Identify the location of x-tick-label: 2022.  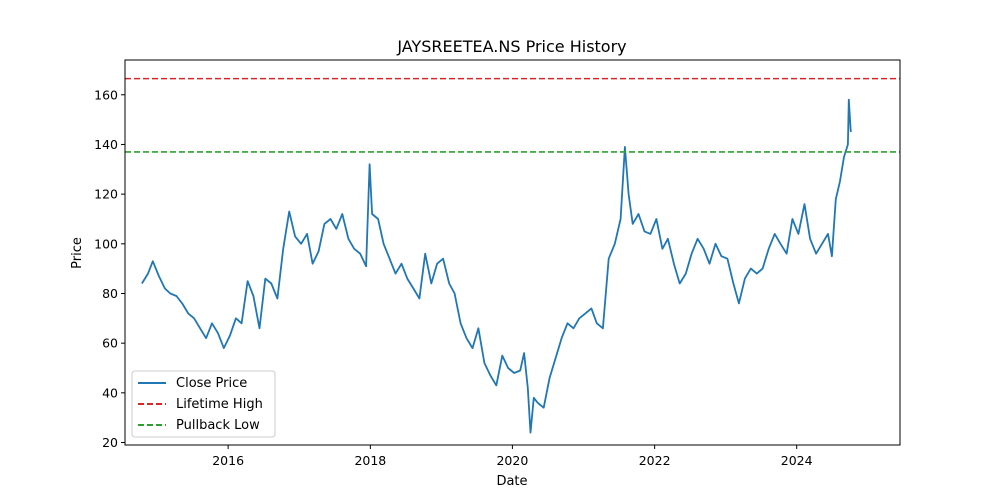
(655, 460).